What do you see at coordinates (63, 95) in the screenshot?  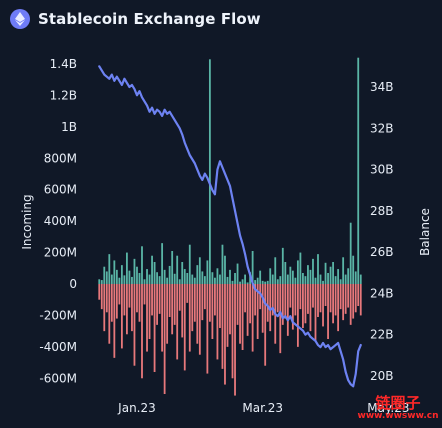 I see `y-left-tick-label: 1.2B` at bounding box center [63, 95].